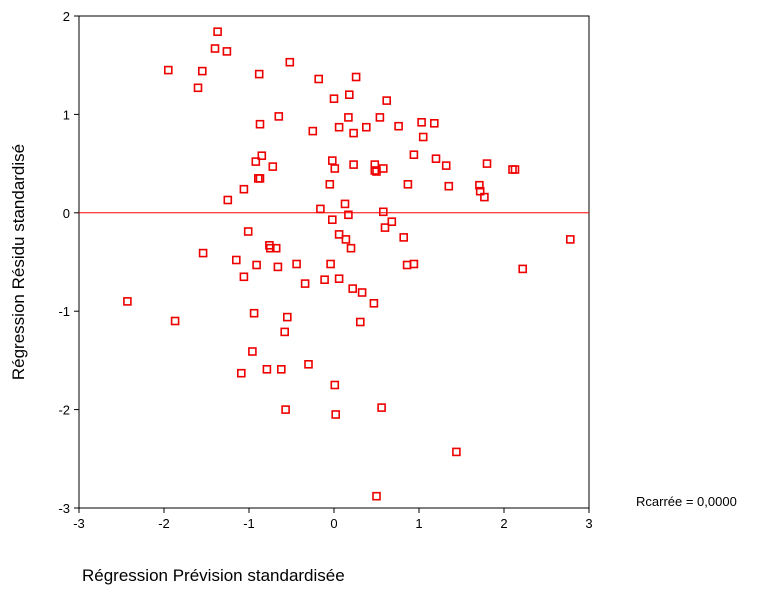 The image size is (765, 591). I want to click on x-tick-label: 1, so click(418, 523).